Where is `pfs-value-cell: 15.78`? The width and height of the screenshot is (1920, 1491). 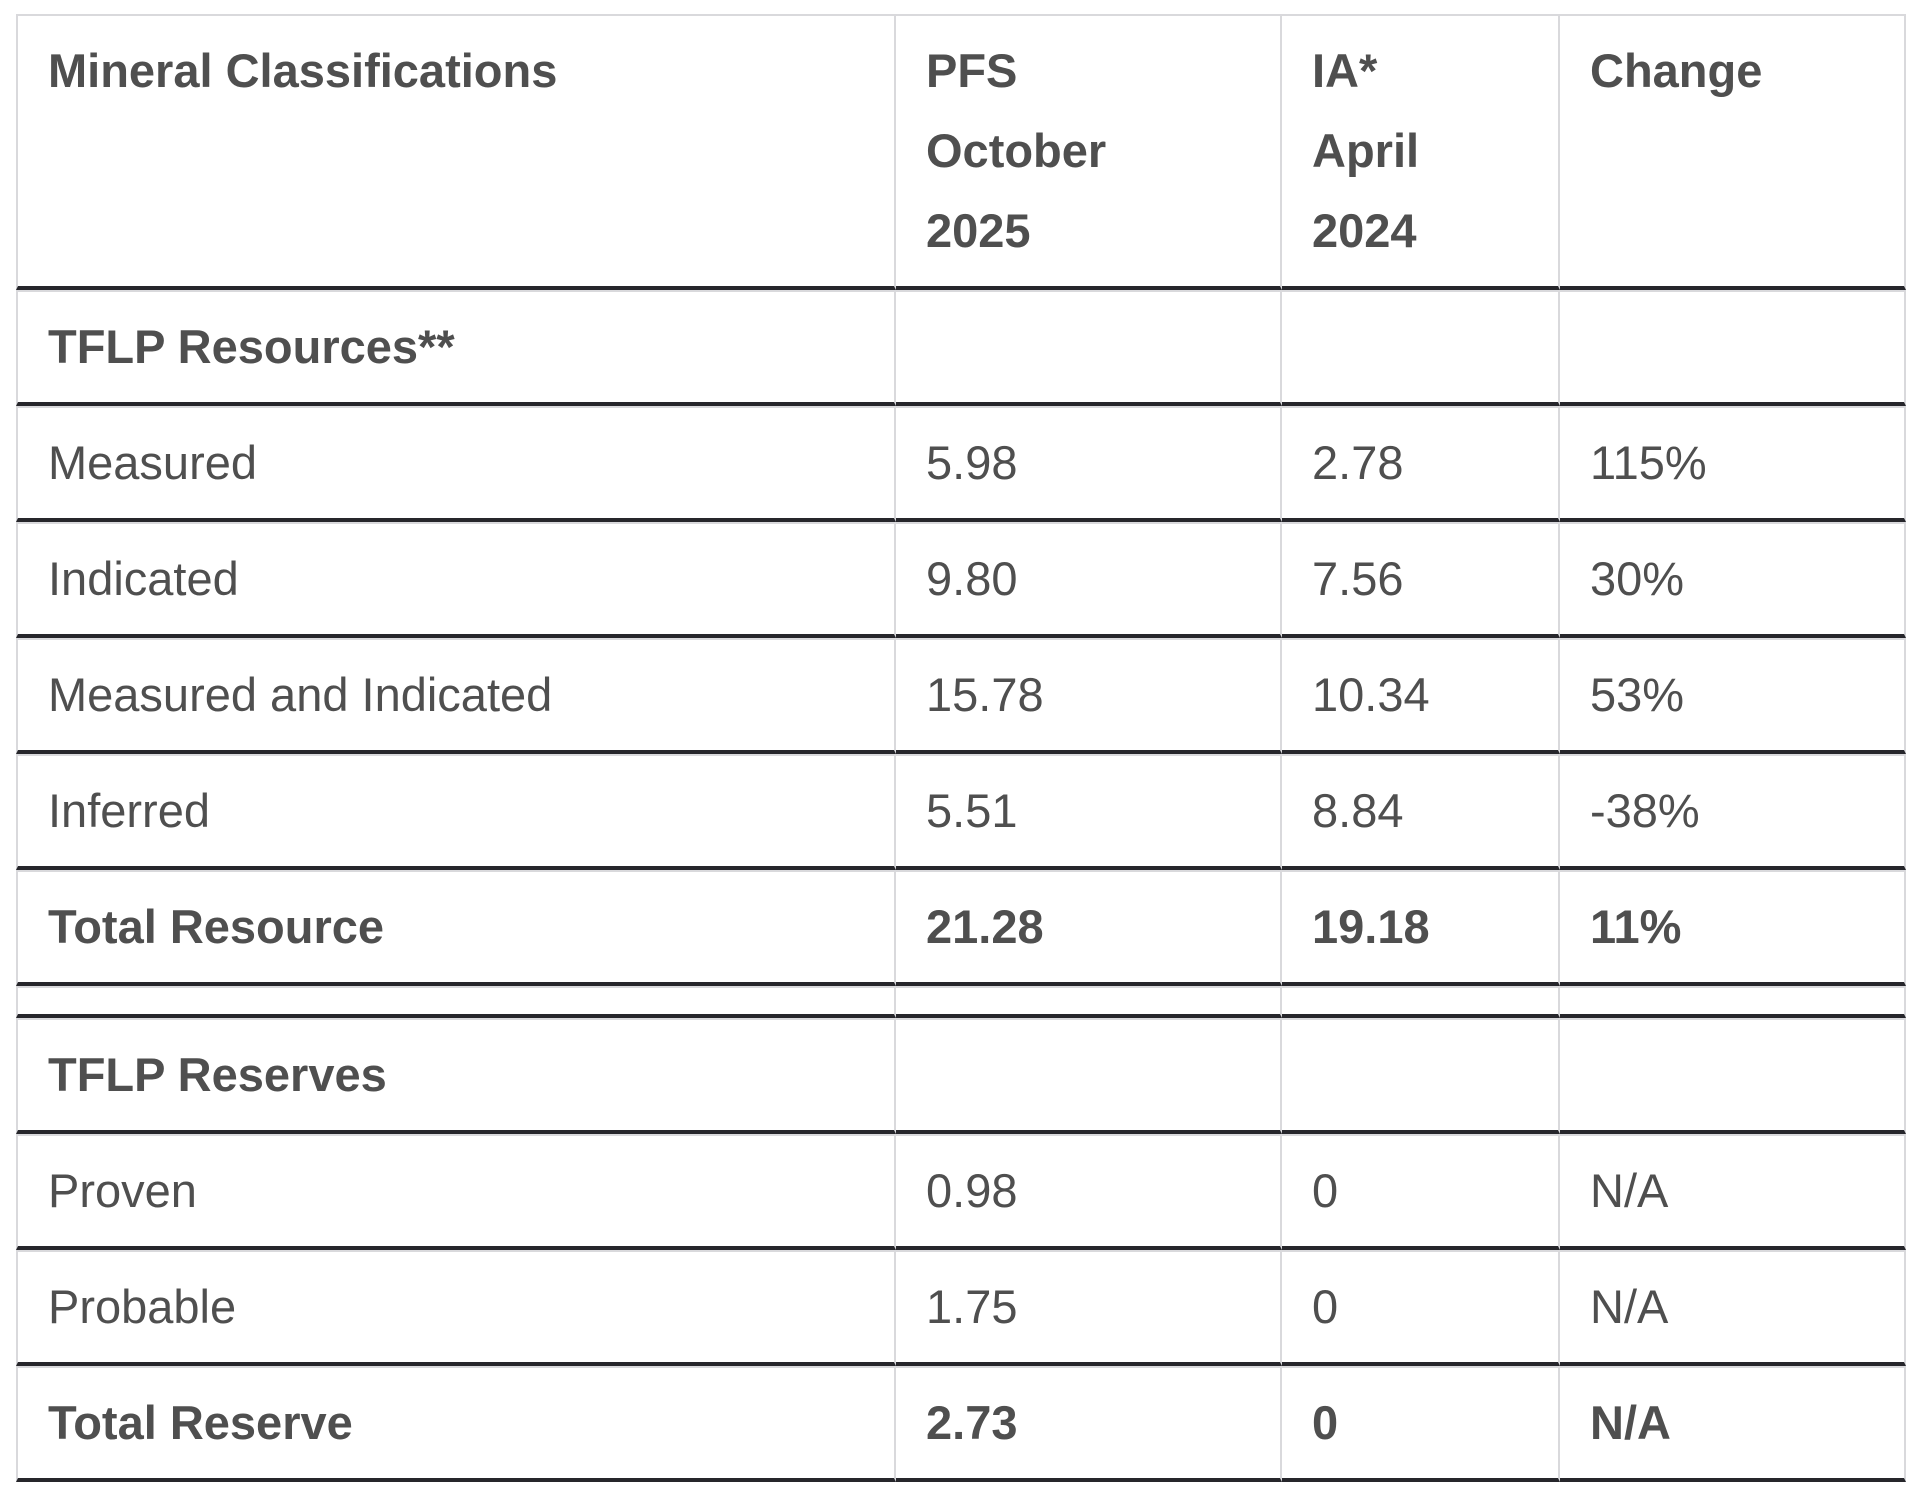 pfs-value-cell: 15.78 is located at coordinates (1089, 696).